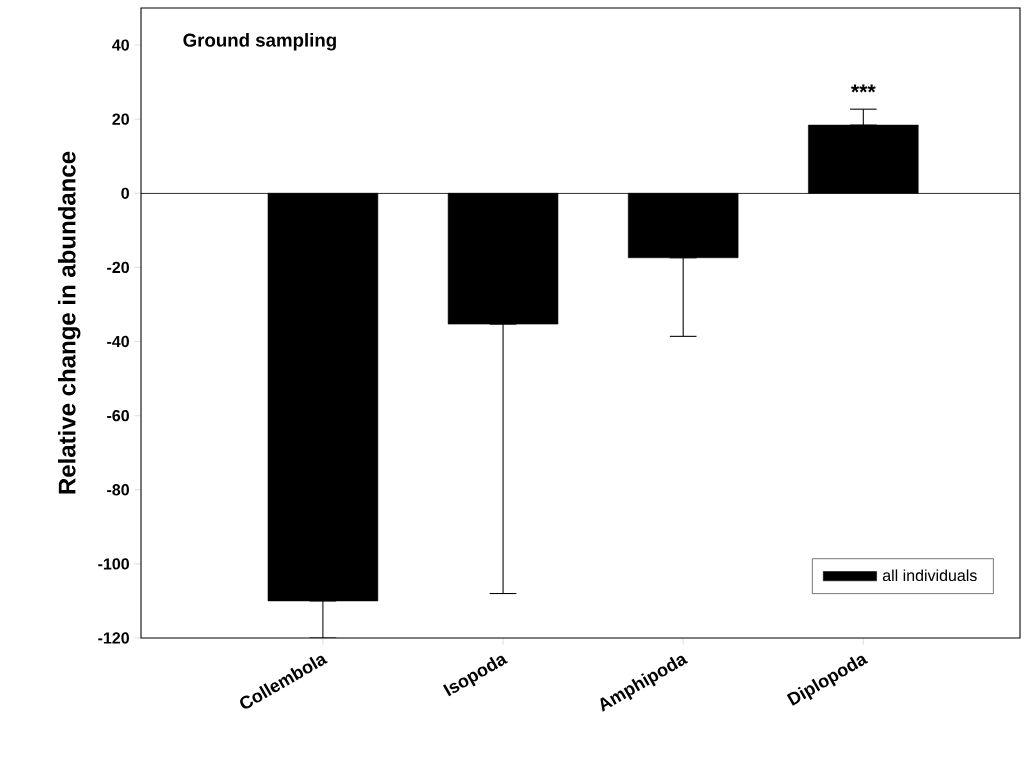 Image resolution: width=1034 pixels, height=765 pixels. Describe the element at coordinates (863, 88) in the screenshot. I see `annotation: ***` at that location.